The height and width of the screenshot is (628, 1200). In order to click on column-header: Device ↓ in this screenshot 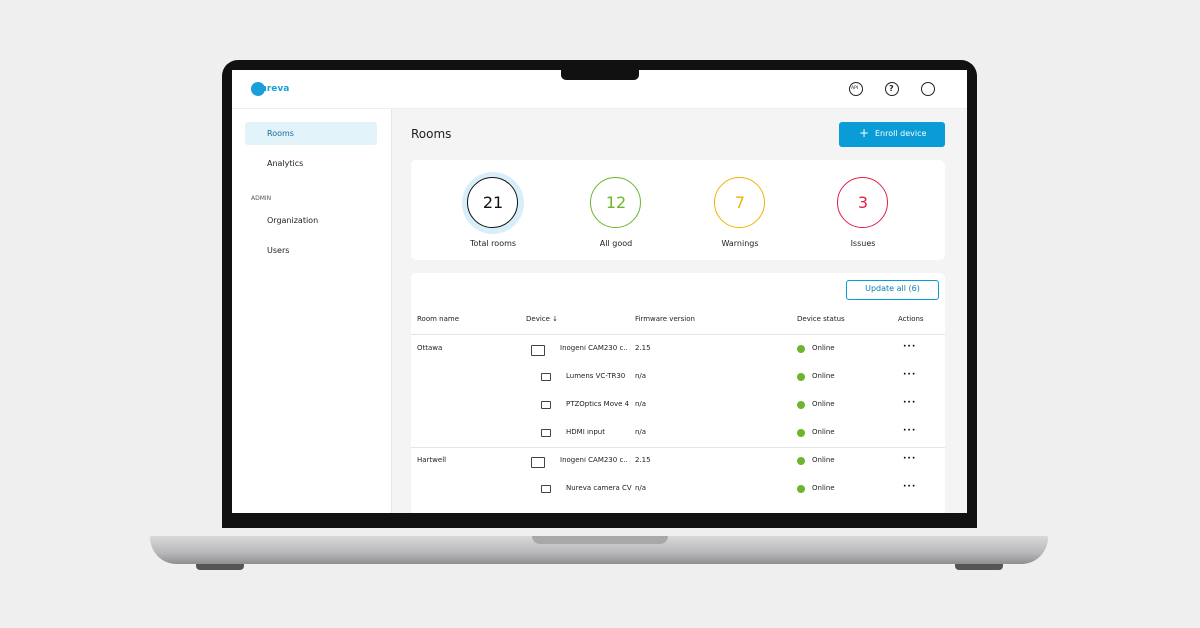, I will do `click(542, 319)`.